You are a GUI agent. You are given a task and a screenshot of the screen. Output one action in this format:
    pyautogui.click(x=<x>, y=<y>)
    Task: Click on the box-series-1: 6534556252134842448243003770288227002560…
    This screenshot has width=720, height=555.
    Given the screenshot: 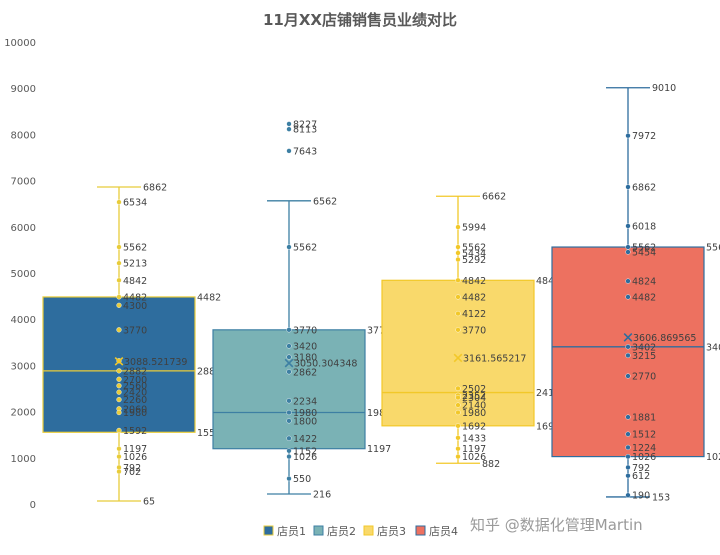 What is the action you would take?
    pyautogui.click(x=131, y=344)
    